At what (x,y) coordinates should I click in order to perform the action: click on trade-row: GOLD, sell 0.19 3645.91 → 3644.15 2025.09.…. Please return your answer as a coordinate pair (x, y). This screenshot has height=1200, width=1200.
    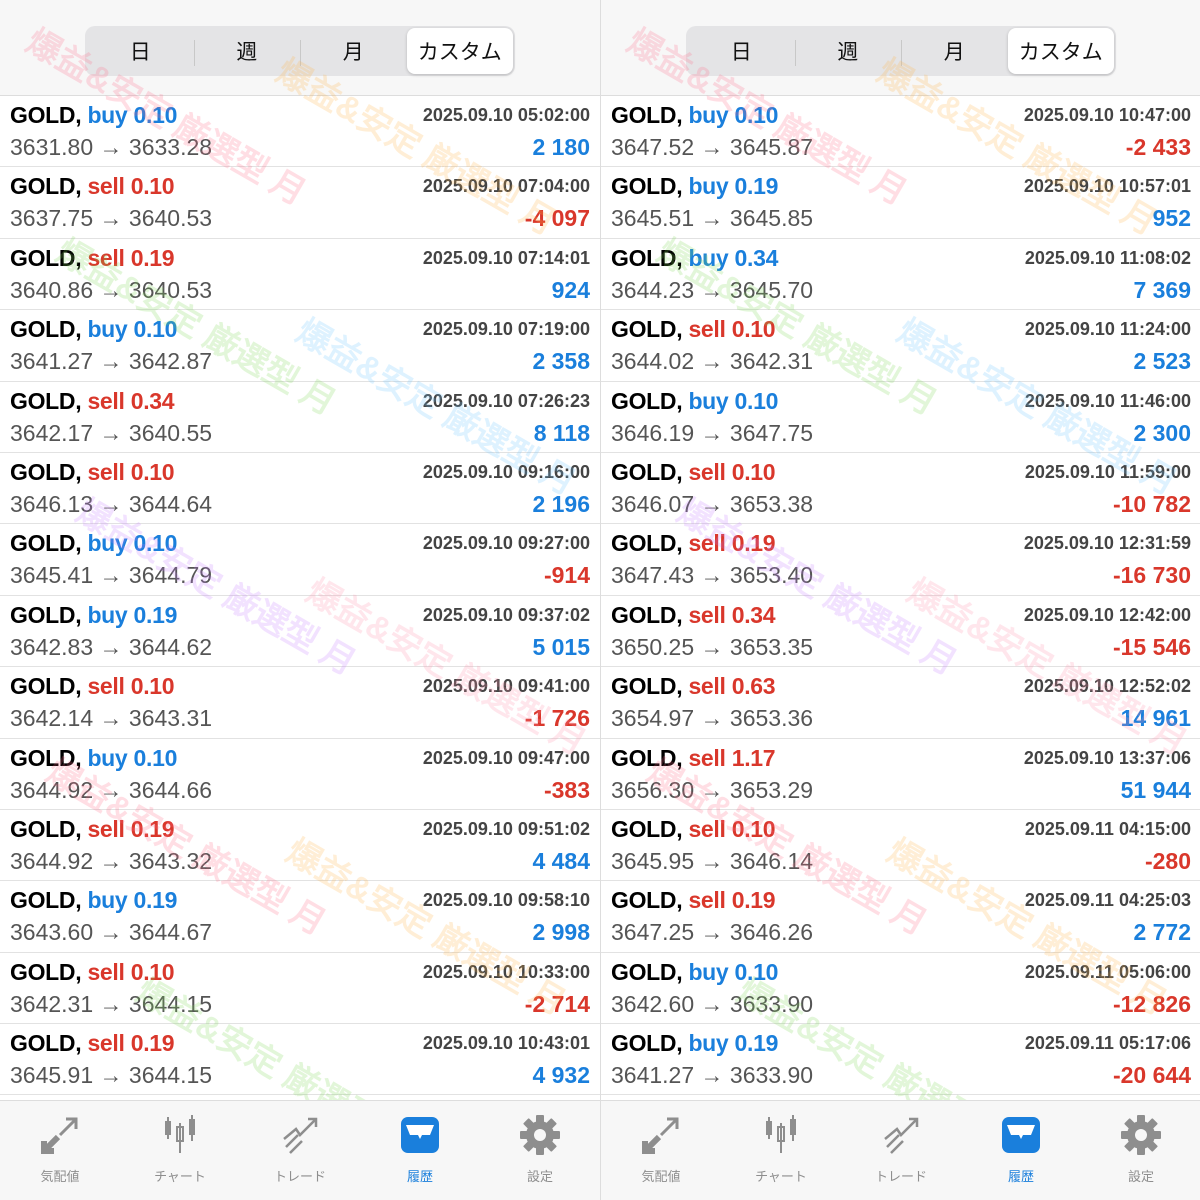
    Looking at the image, I should click on (300, 1060).